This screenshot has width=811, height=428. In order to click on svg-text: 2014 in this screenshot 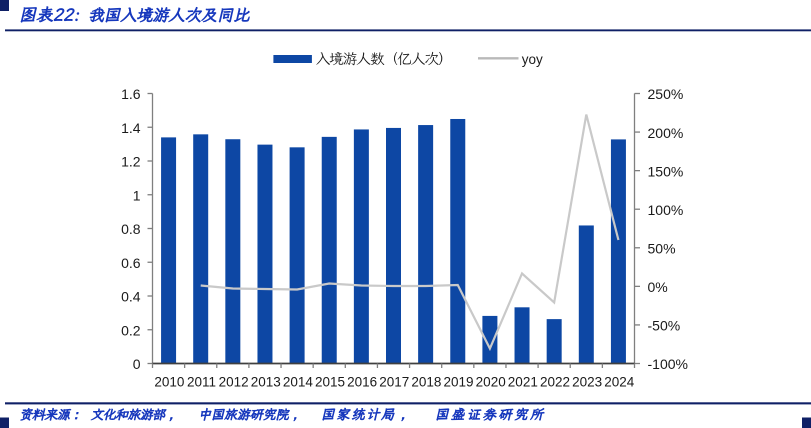, I will do `click(298, 382)`.